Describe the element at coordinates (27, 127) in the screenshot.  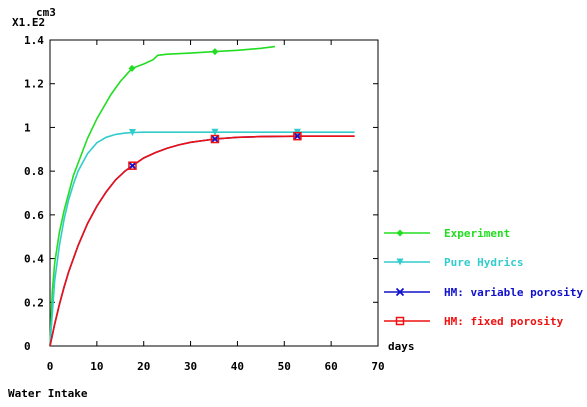
I see `y-tick-label: 1` at that location.